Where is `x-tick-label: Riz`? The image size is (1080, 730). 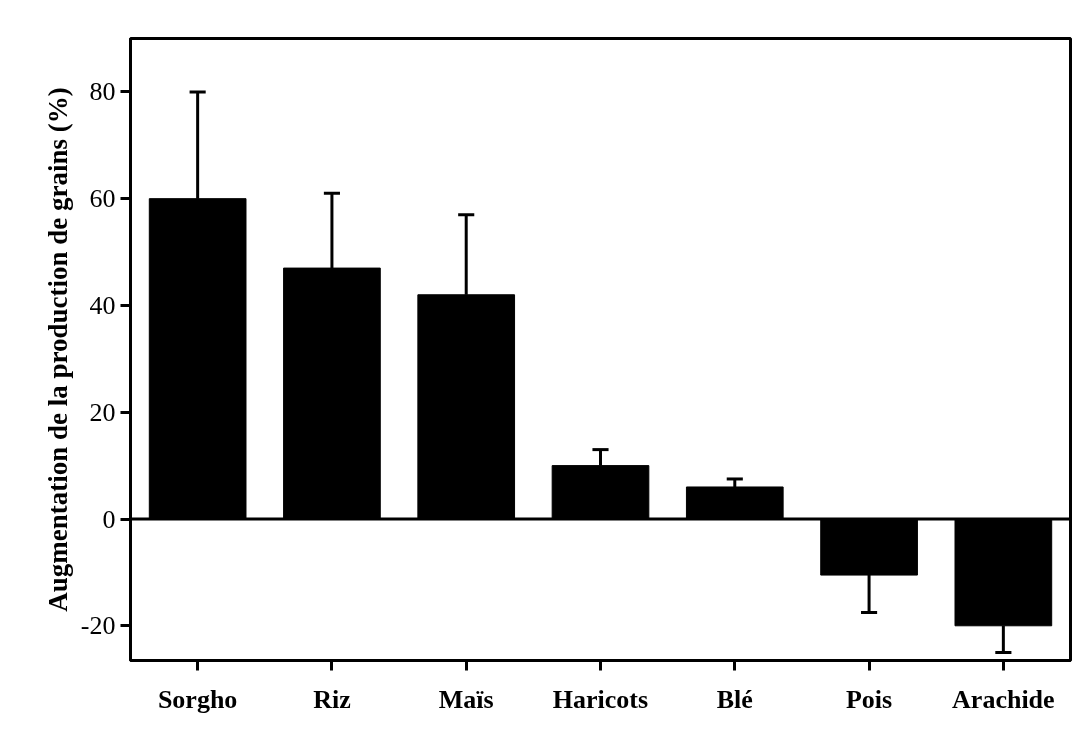
x-tick-label: Riz is located at coordinates (332, 699).